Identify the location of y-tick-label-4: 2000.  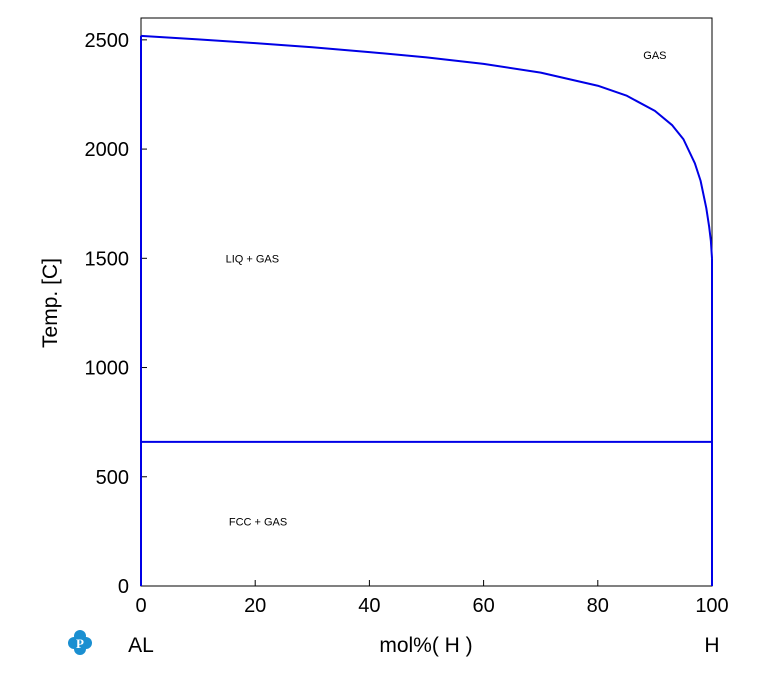
(107, 150).